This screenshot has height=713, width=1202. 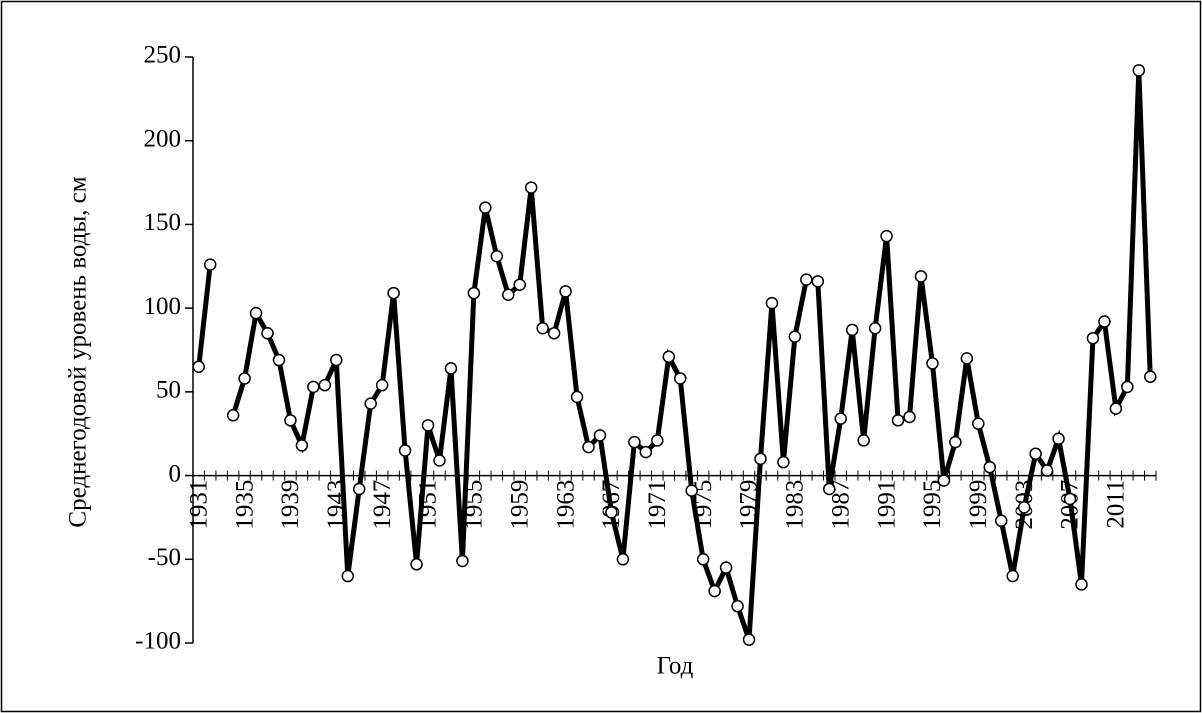 I want to click on y-tick-label: 250, so click(x=163, y=55).